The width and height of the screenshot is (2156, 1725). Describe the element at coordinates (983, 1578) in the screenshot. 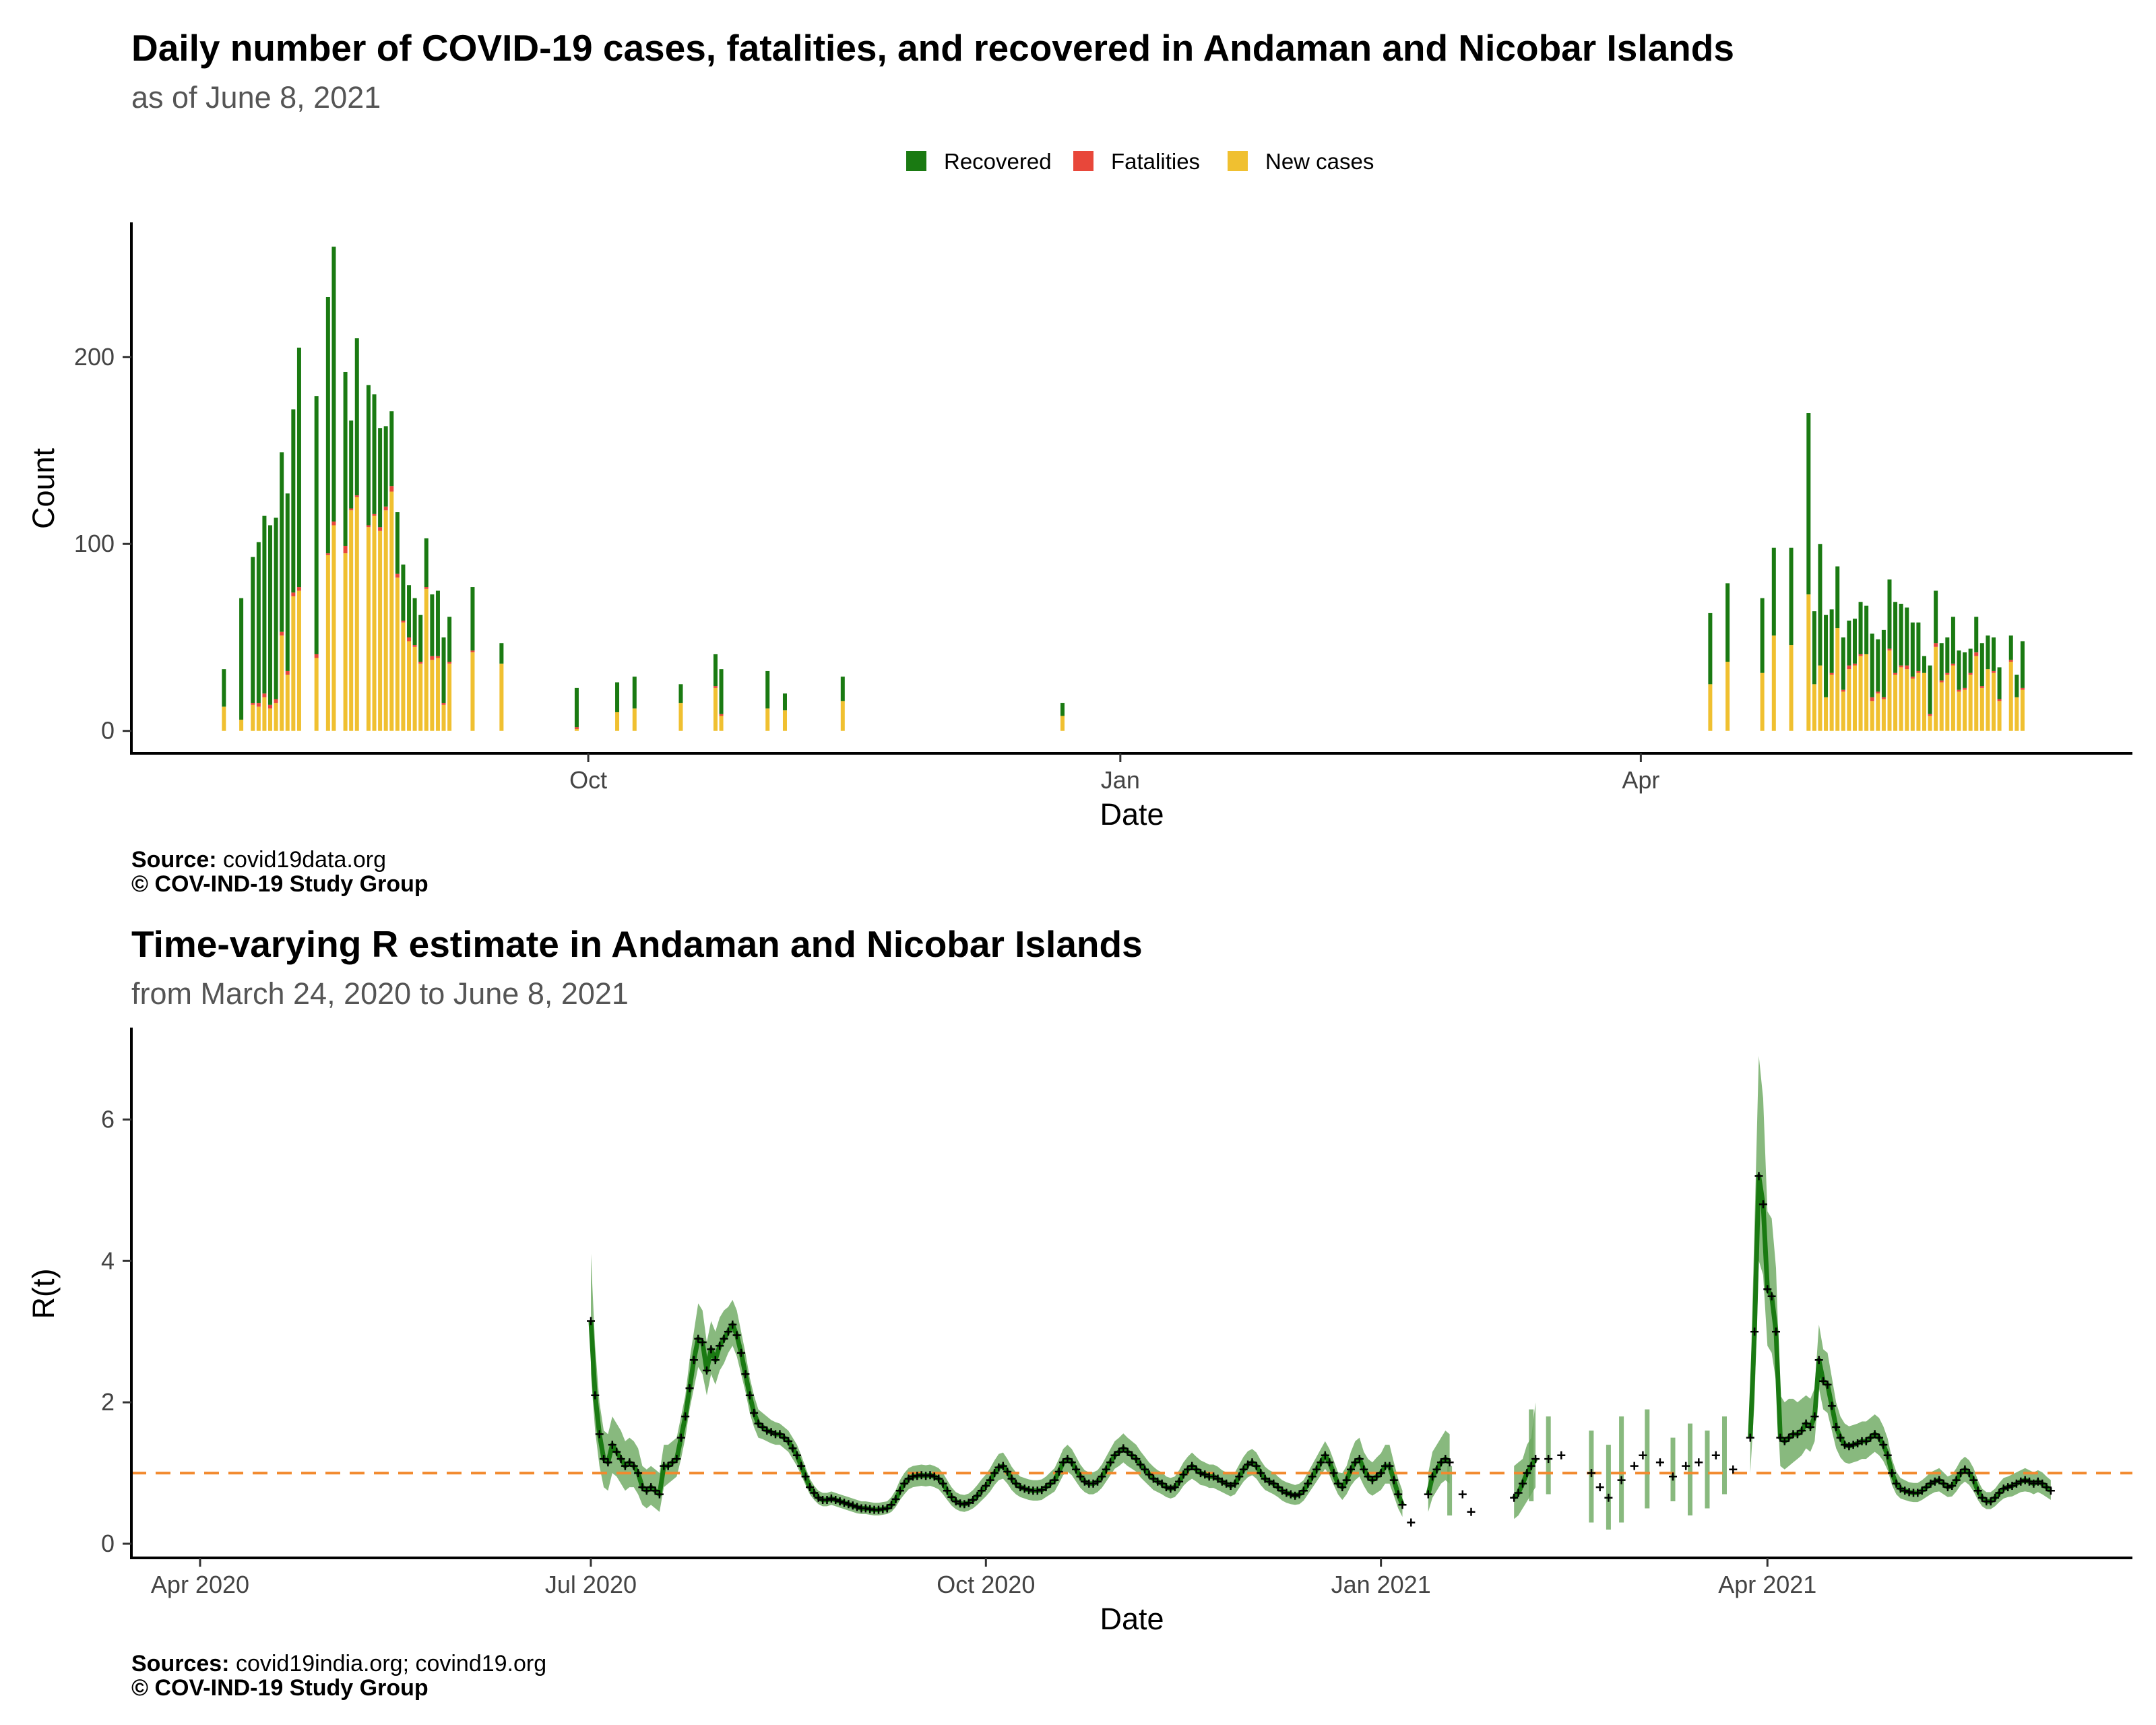

I see `rt-chart-x-ticks: Apr 2020 Jul 2020 Oct 2020 Jan 2021 Apr 2021` at that location.